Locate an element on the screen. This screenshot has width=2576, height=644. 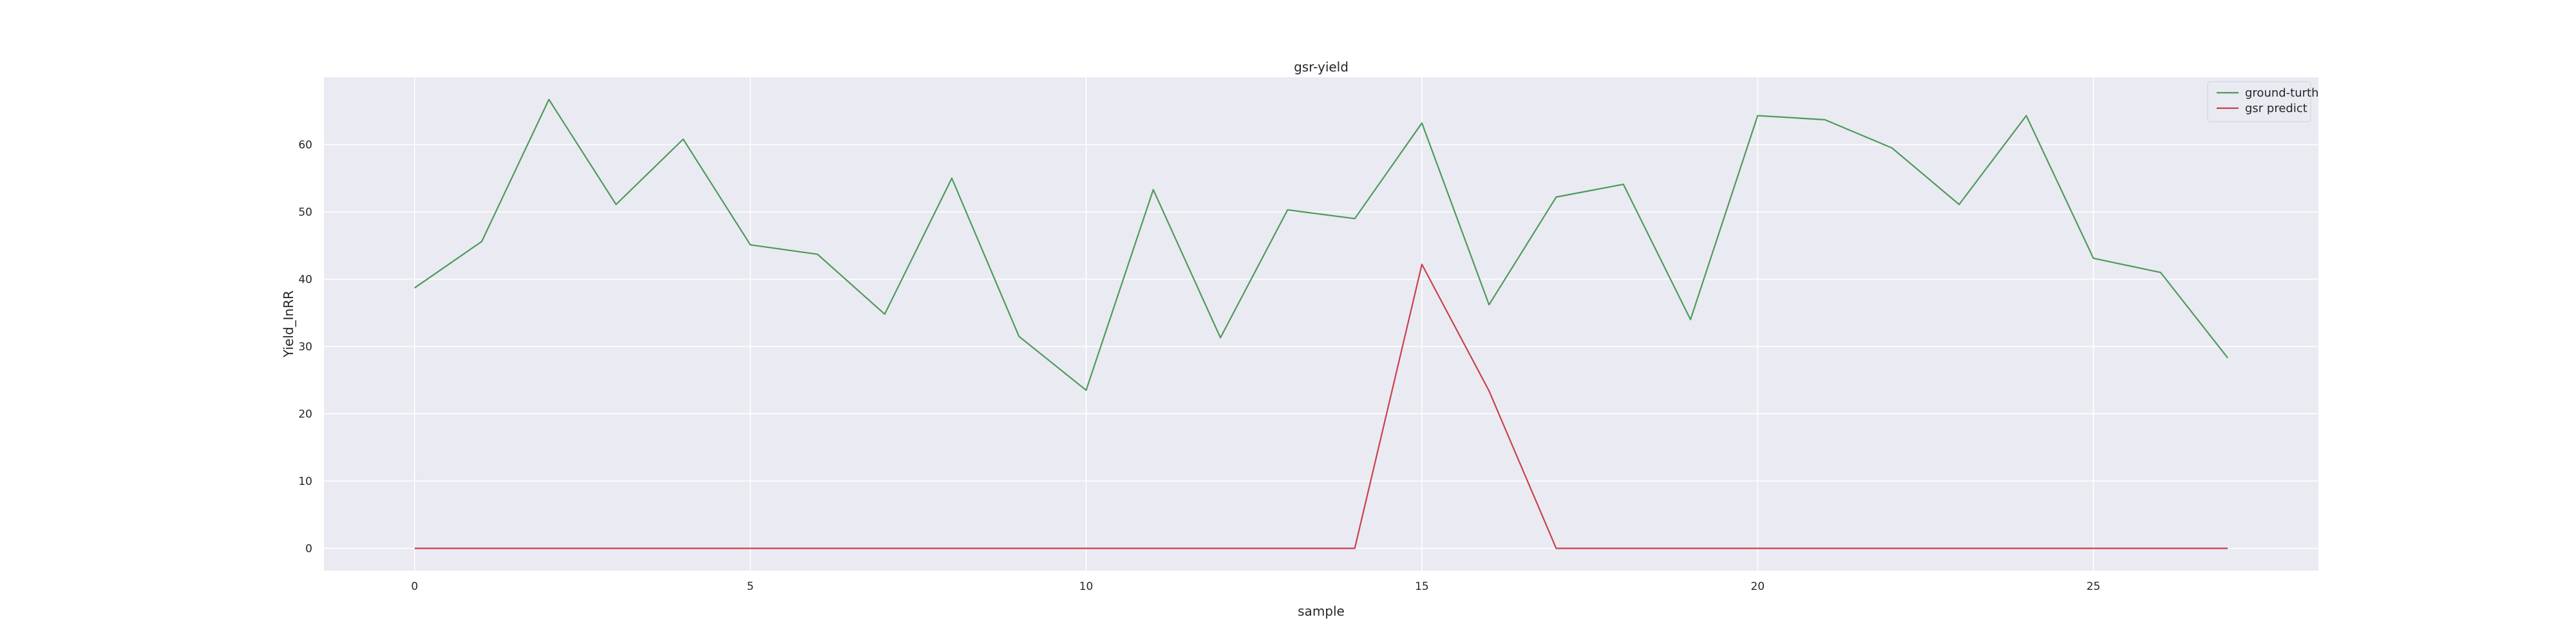
y-tick-label: 10 is located at coordinates (305, 481).